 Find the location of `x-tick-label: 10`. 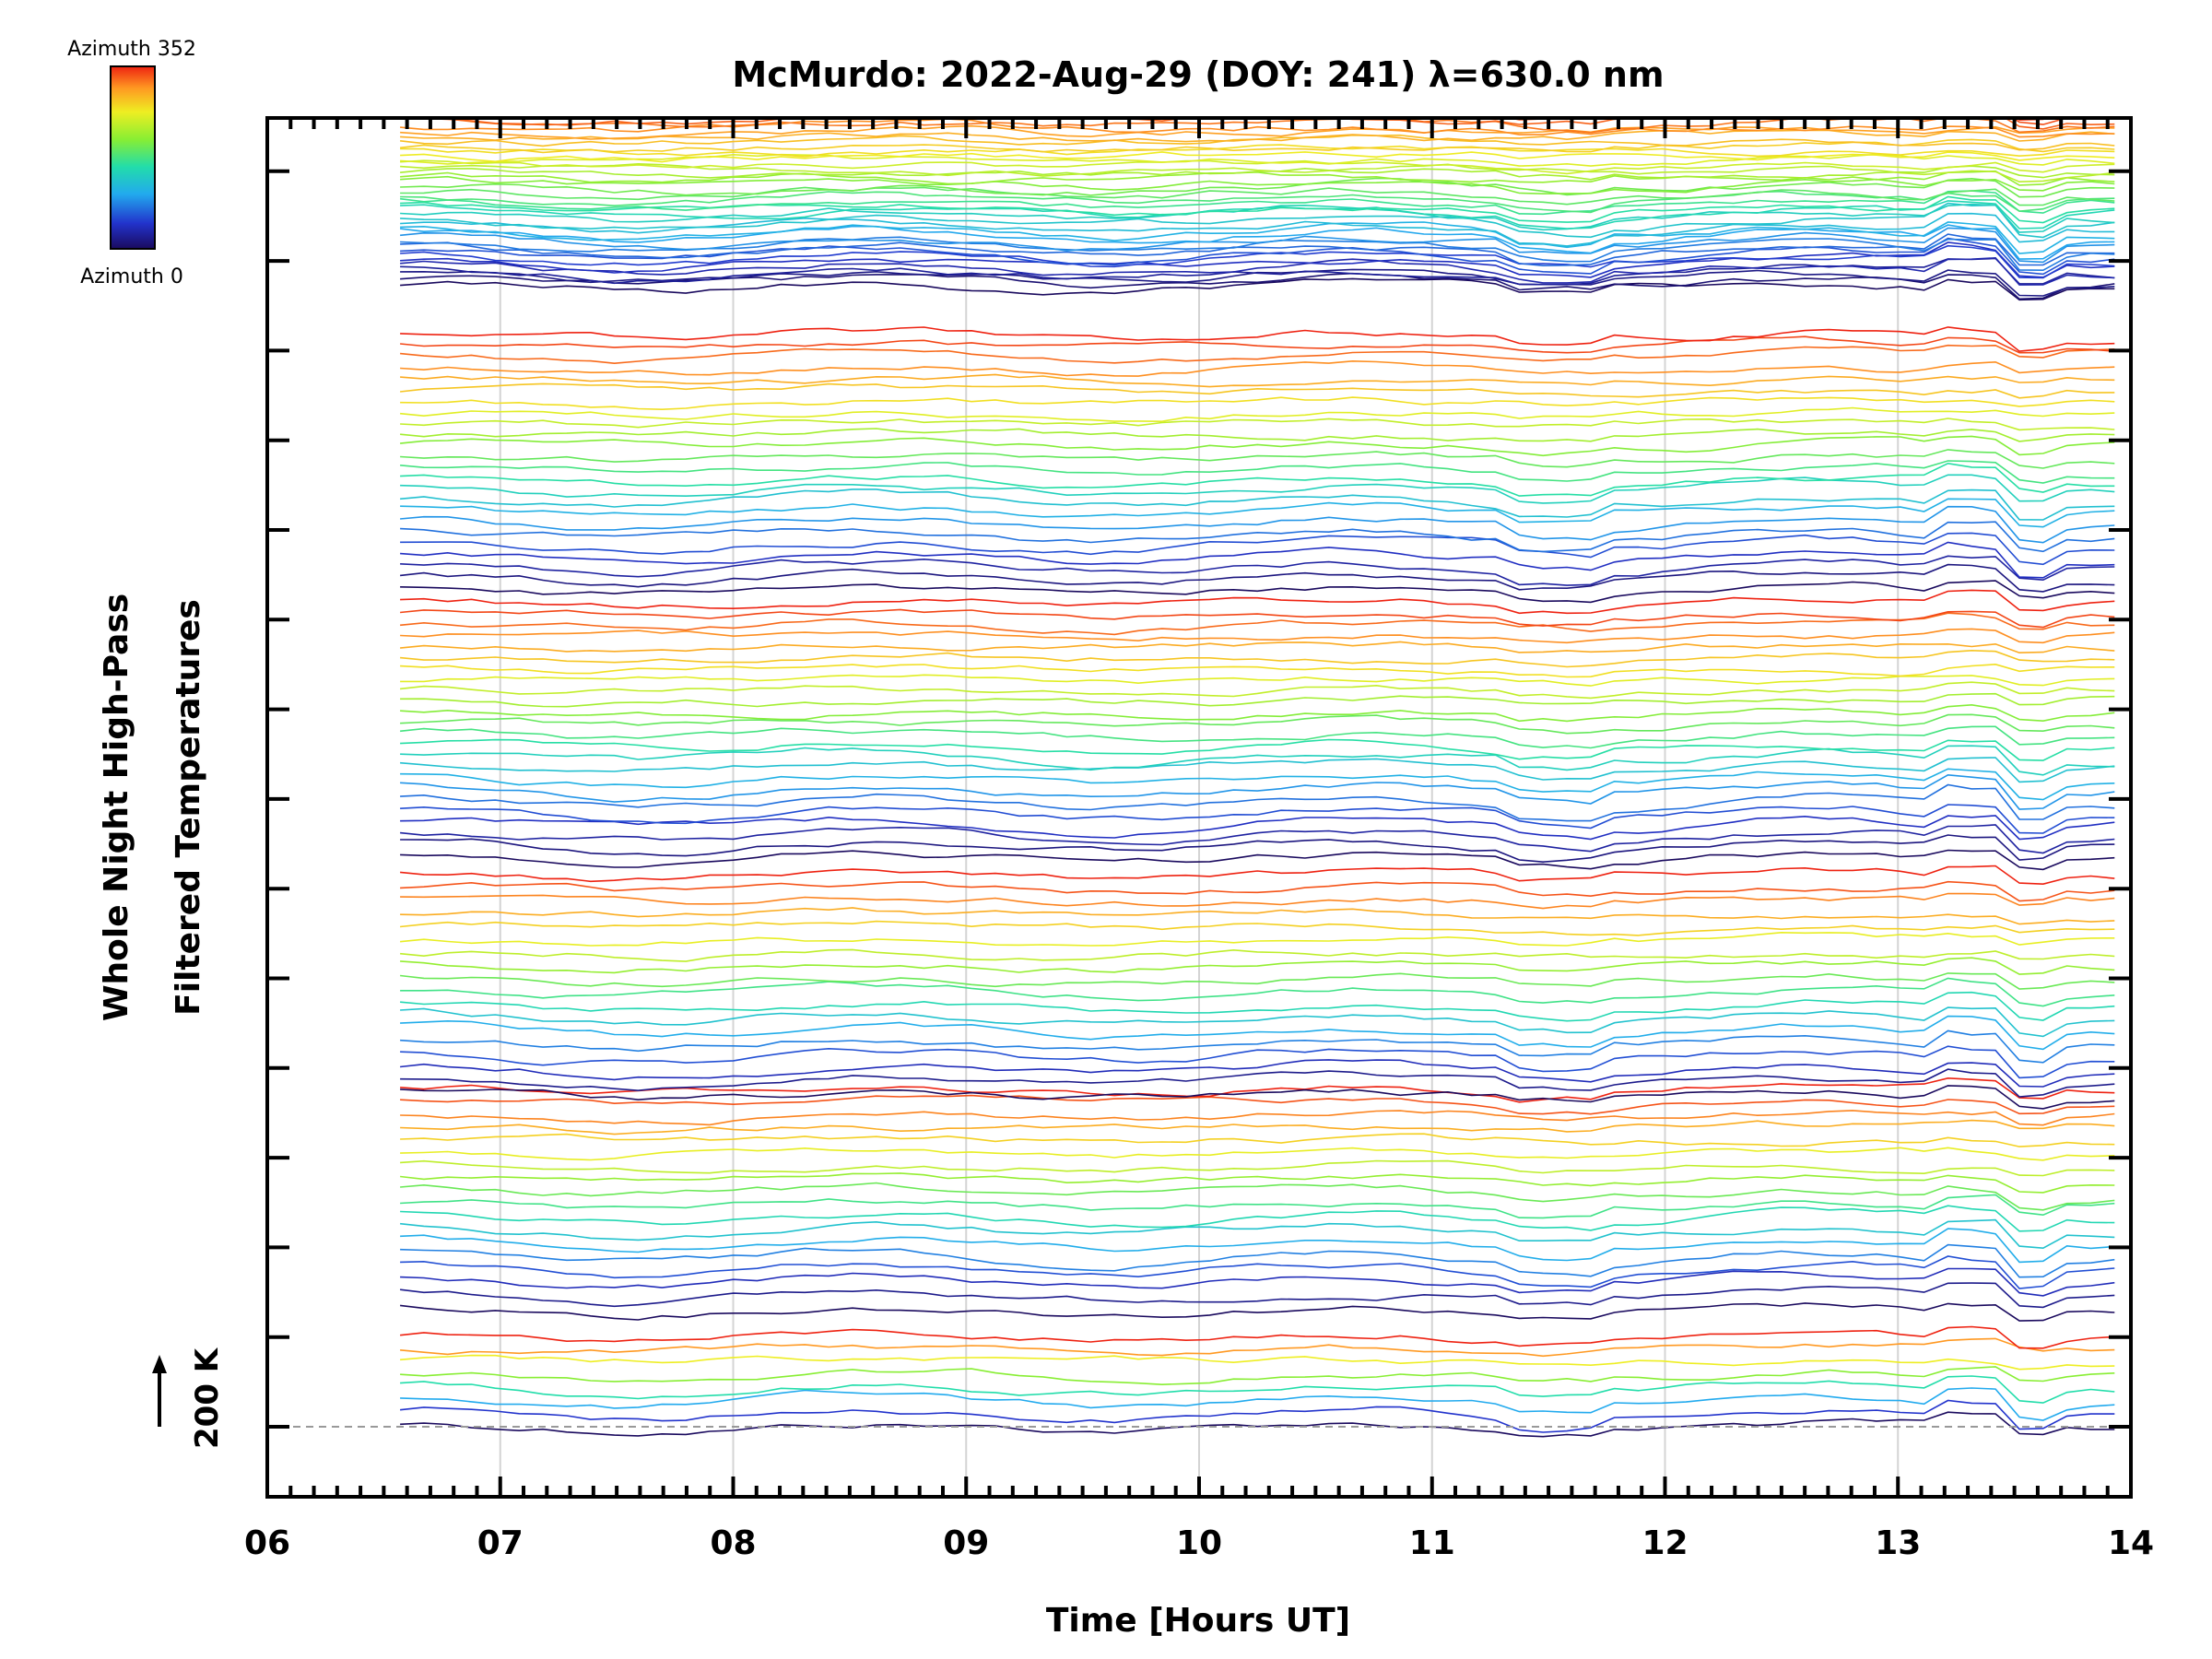

x-tick-label: 10 is located at coordinates (1199, 1543).